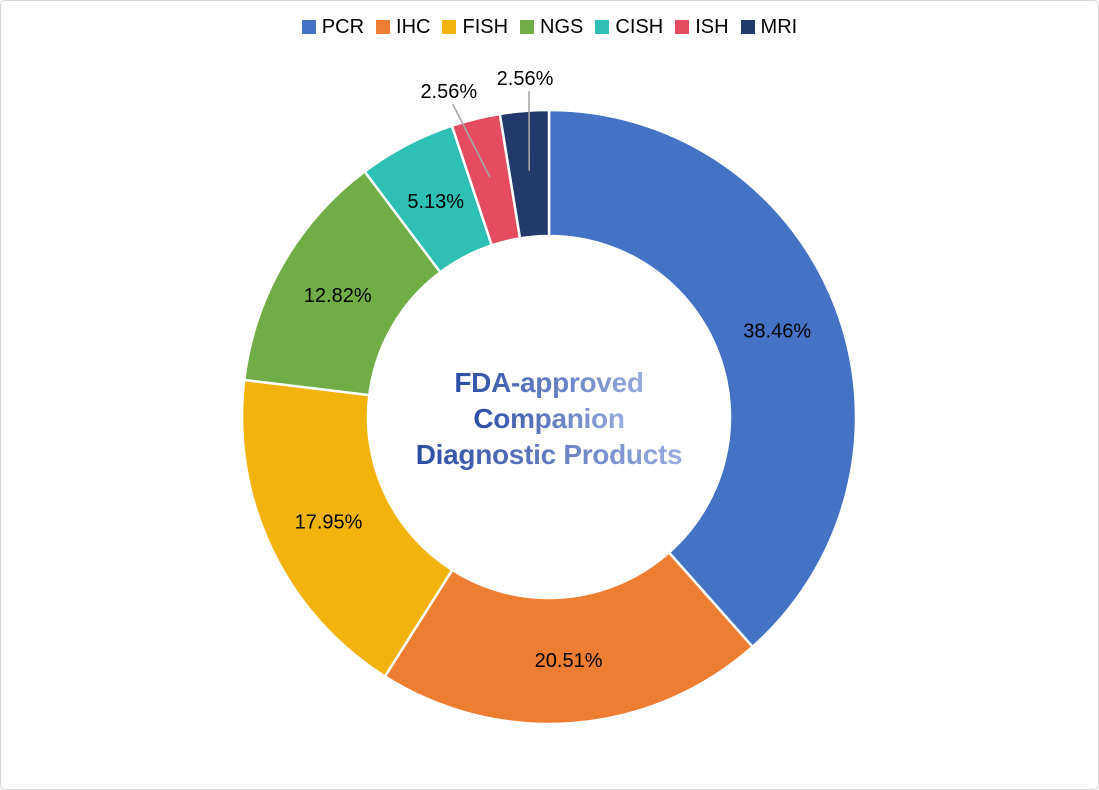 The width and height of the screenshot is (1099, 790). I want to click on slice-IHC, so click(569, 638).